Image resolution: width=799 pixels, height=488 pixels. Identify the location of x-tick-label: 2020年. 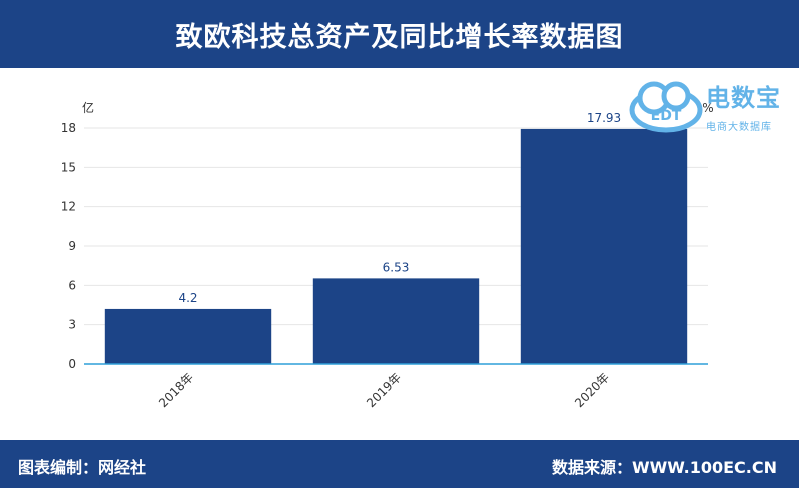
(592, 390).